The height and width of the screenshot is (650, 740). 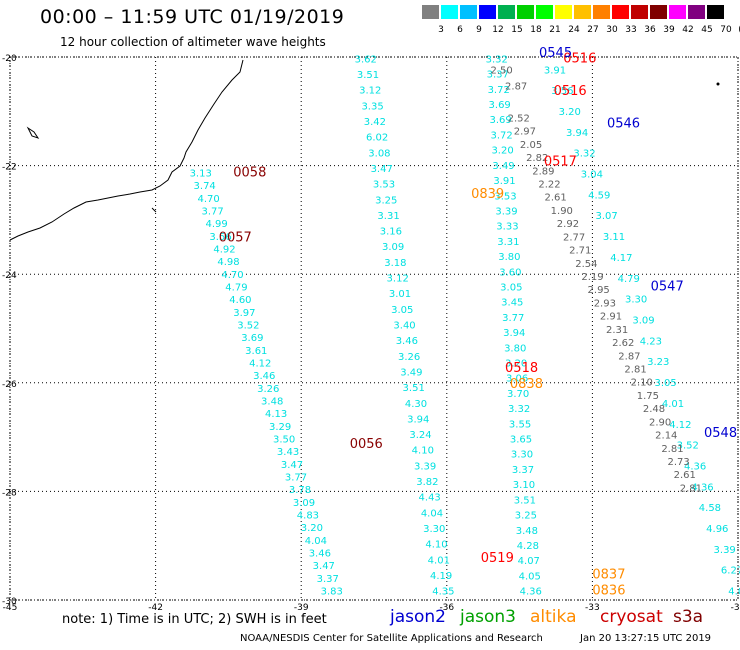 I want to click on swh-value: 3.50, so click(x=284, y=440).